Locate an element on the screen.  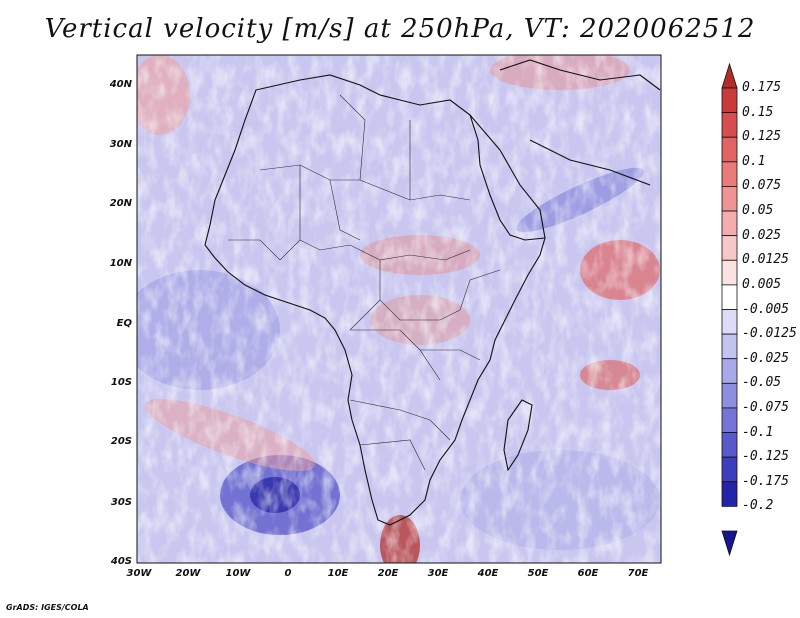
colorbar-level-label: -0.2 is located at coordinates (758, 506).